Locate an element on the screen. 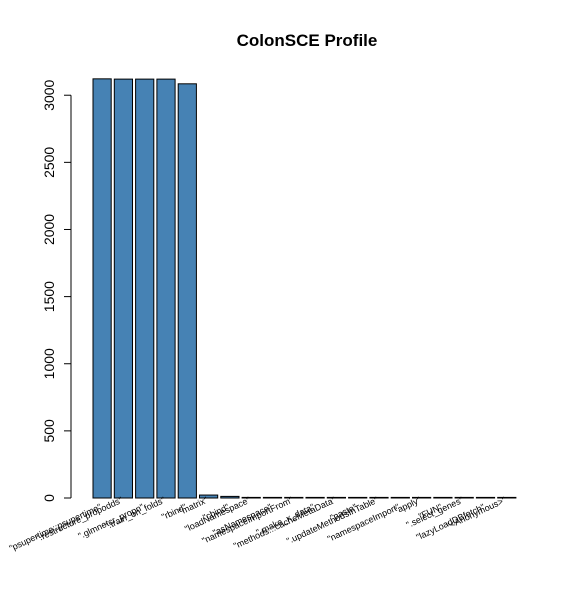 The image size is (576, 606). y-tick-label: 500 is located at coordinates (49, 431).